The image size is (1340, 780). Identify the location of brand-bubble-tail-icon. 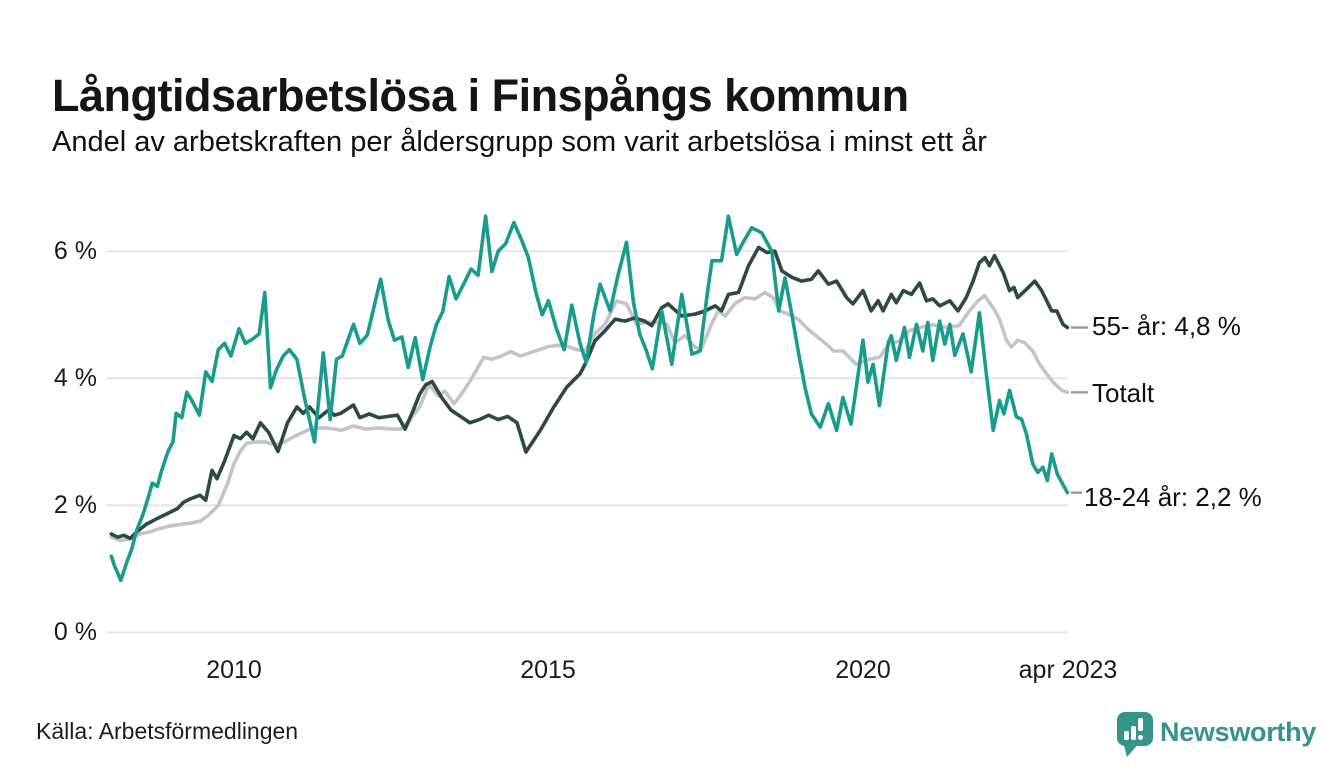
(1131, 749).